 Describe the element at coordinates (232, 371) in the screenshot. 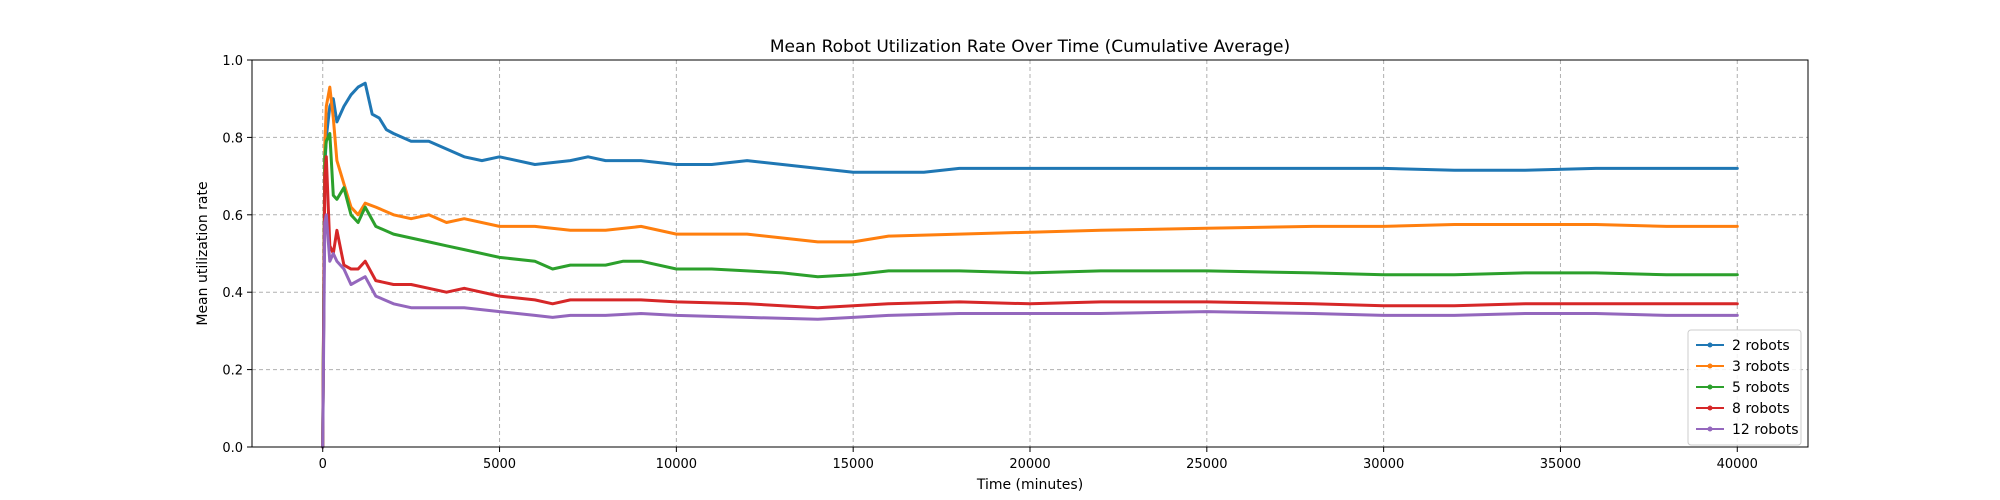

I see `y-tick-label-1: 0.2` at that location.